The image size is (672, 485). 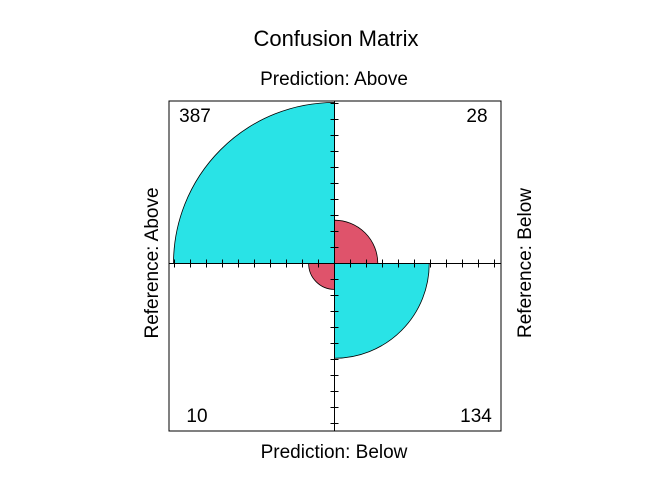 I want to click on quadrant-top-left, so click(x=254, y=183).